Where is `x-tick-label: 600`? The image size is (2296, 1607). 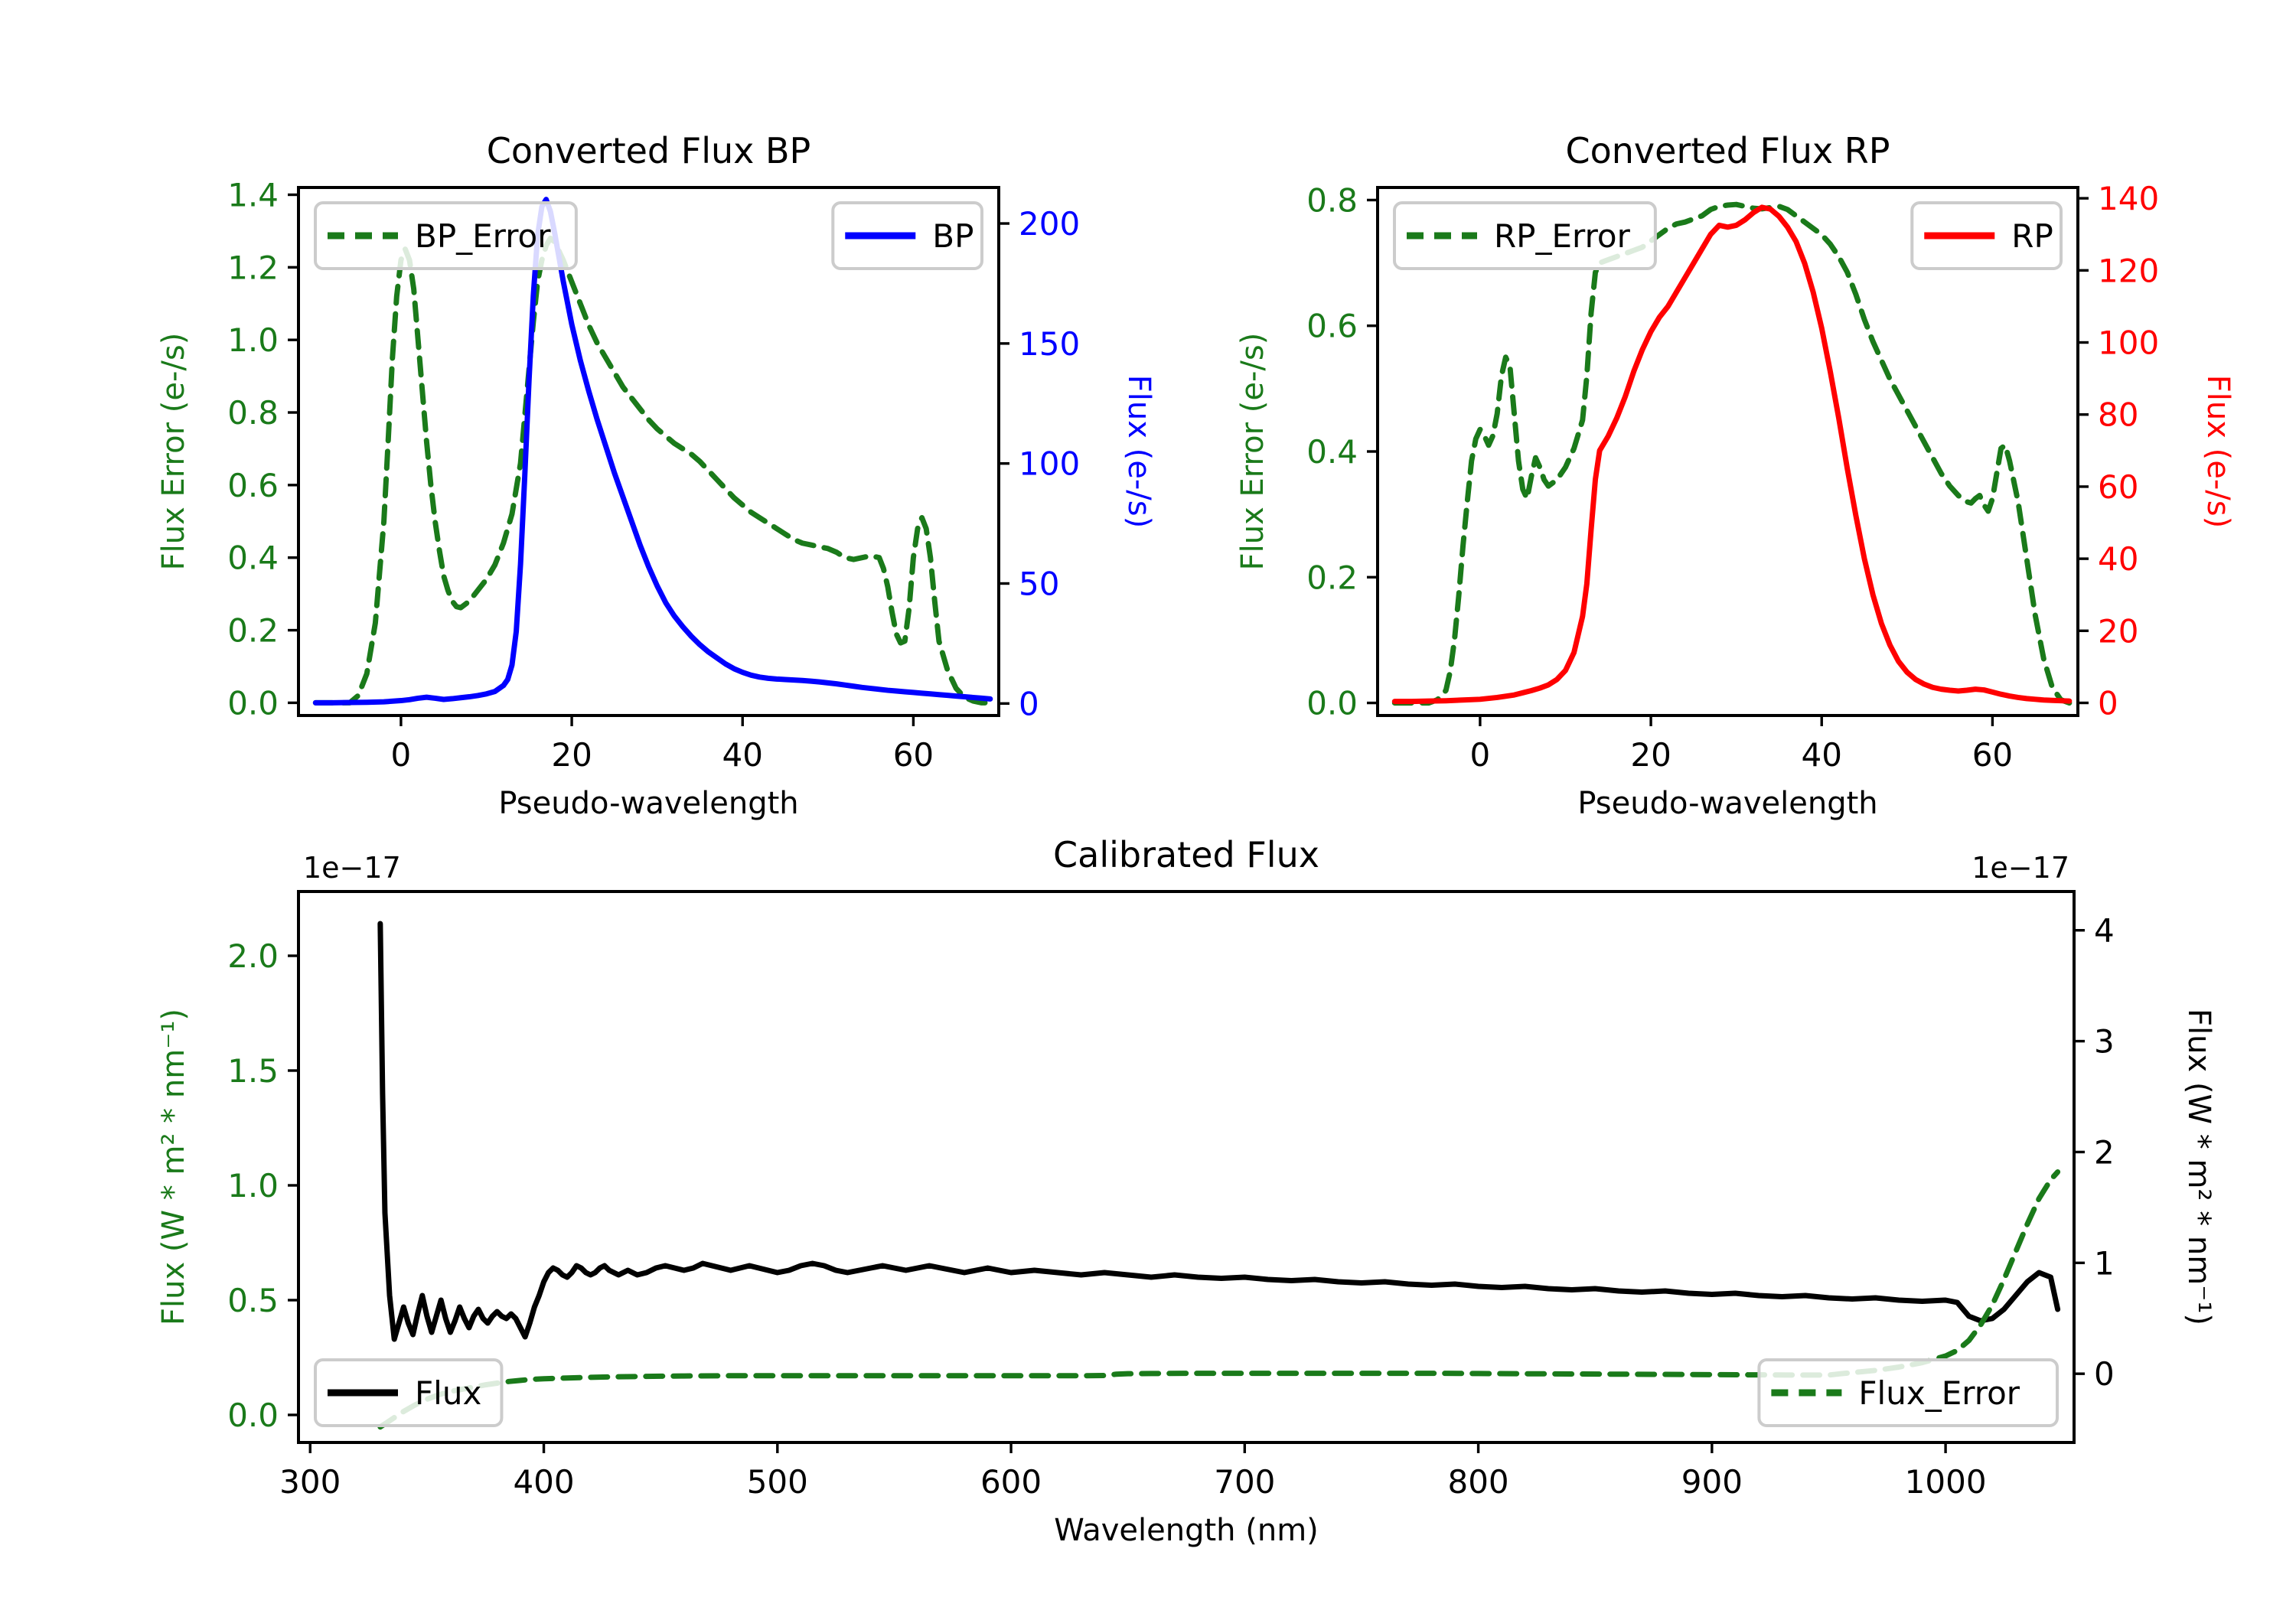
x-tick-label: 600 is located at coordinates (1011, 1482).